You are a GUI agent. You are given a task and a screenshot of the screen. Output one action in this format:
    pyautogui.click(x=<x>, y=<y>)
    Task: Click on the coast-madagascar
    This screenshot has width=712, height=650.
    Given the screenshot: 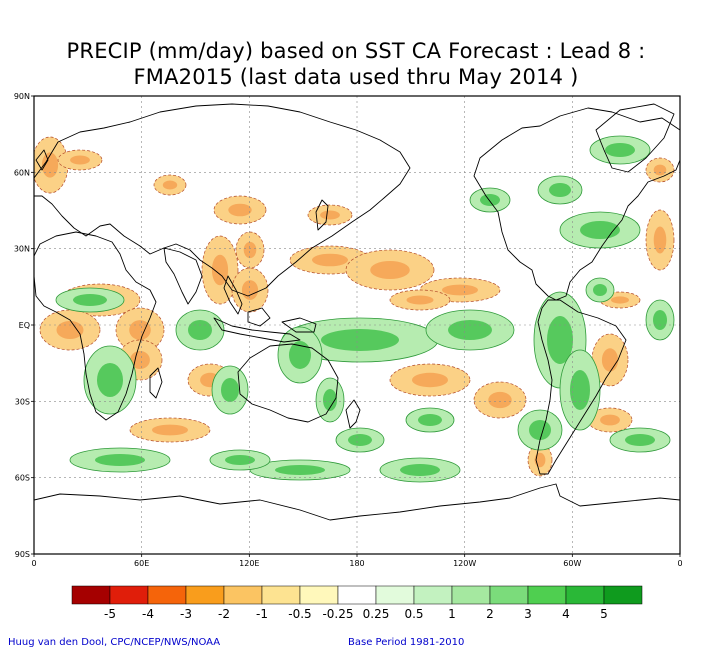 What is the action you would take?
    pyautogui.click(x=156, y=383)
    